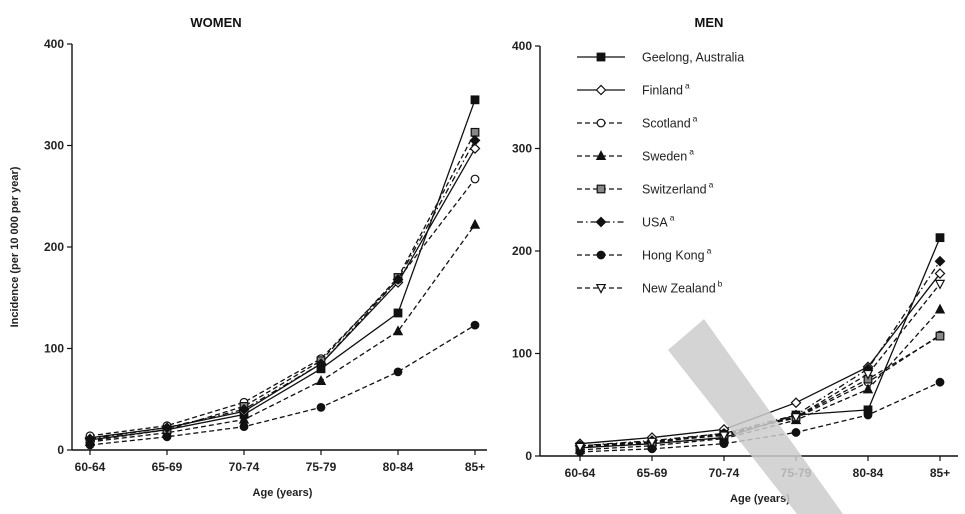 This screenshot has height=514, width=965. I want to click on men-y-tick-label: 300, so click(522, 149).